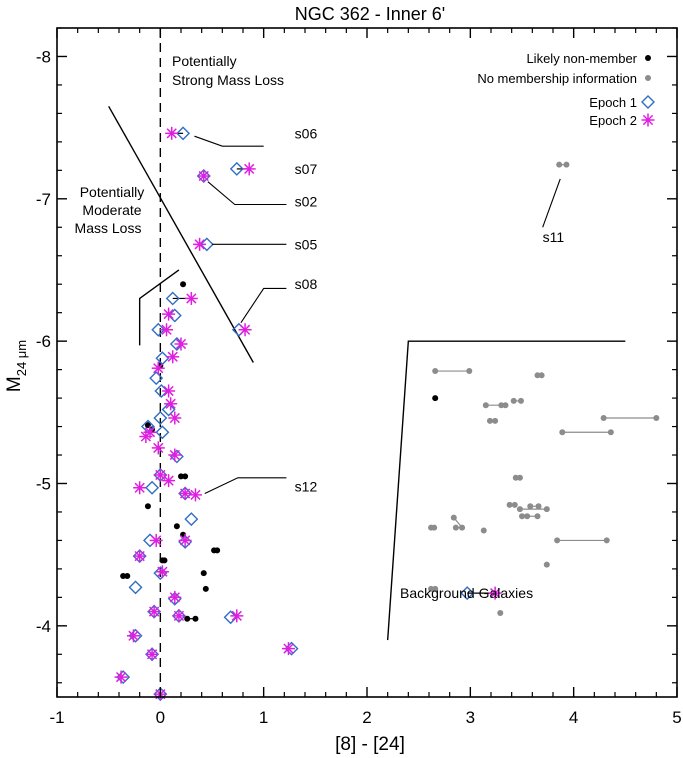 The height and width of the screenshot is (758, 683). Describe the element at coordinates (204, 61) in the screenshot. I see `strong-region-label-line1: Potentially` at that location.